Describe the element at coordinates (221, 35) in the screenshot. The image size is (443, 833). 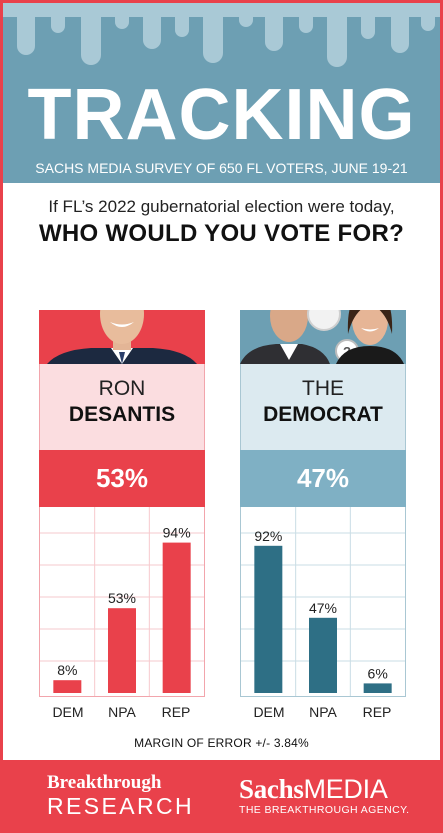
I see `drip-decoration` at that location.